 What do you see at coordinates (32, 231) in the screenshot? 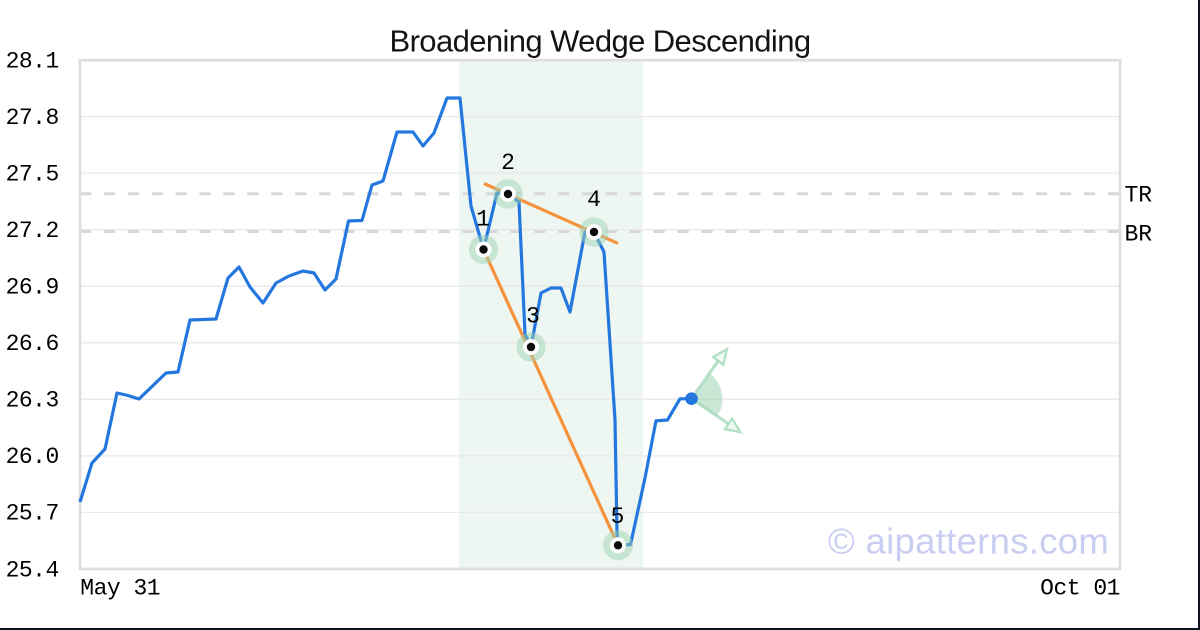
I see `svg-text: 27.2` at bounding box center [32, 231].